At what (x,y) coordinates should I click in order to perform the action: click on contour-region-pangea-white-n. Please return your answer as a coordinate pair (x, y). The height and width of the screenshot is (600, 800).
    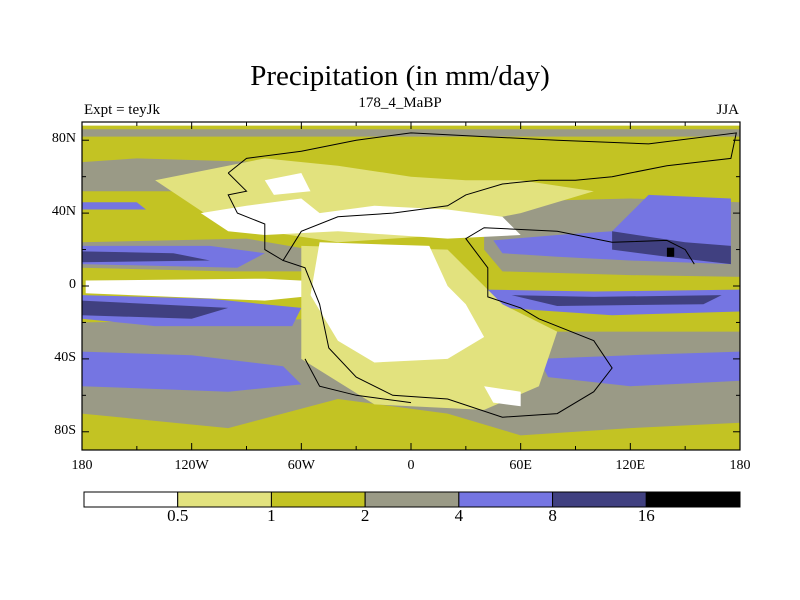
    Looking at the image, I should click on (360, 218).